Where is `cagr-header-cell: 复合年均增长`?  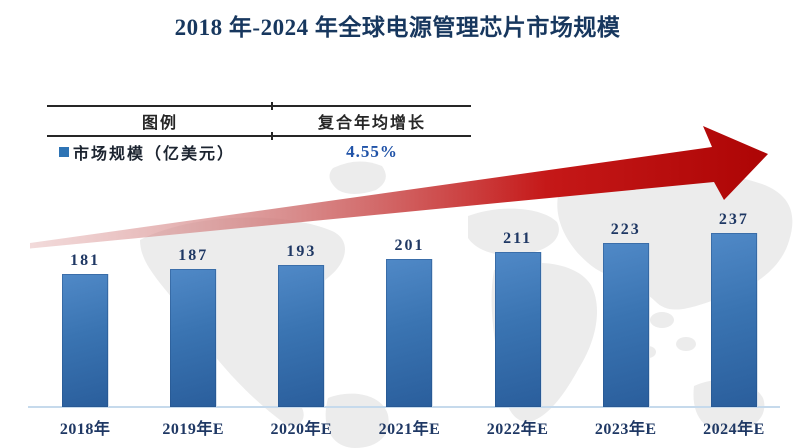
cagr-header-cell: 复合年均增长 is located at coordinates (372, 121).